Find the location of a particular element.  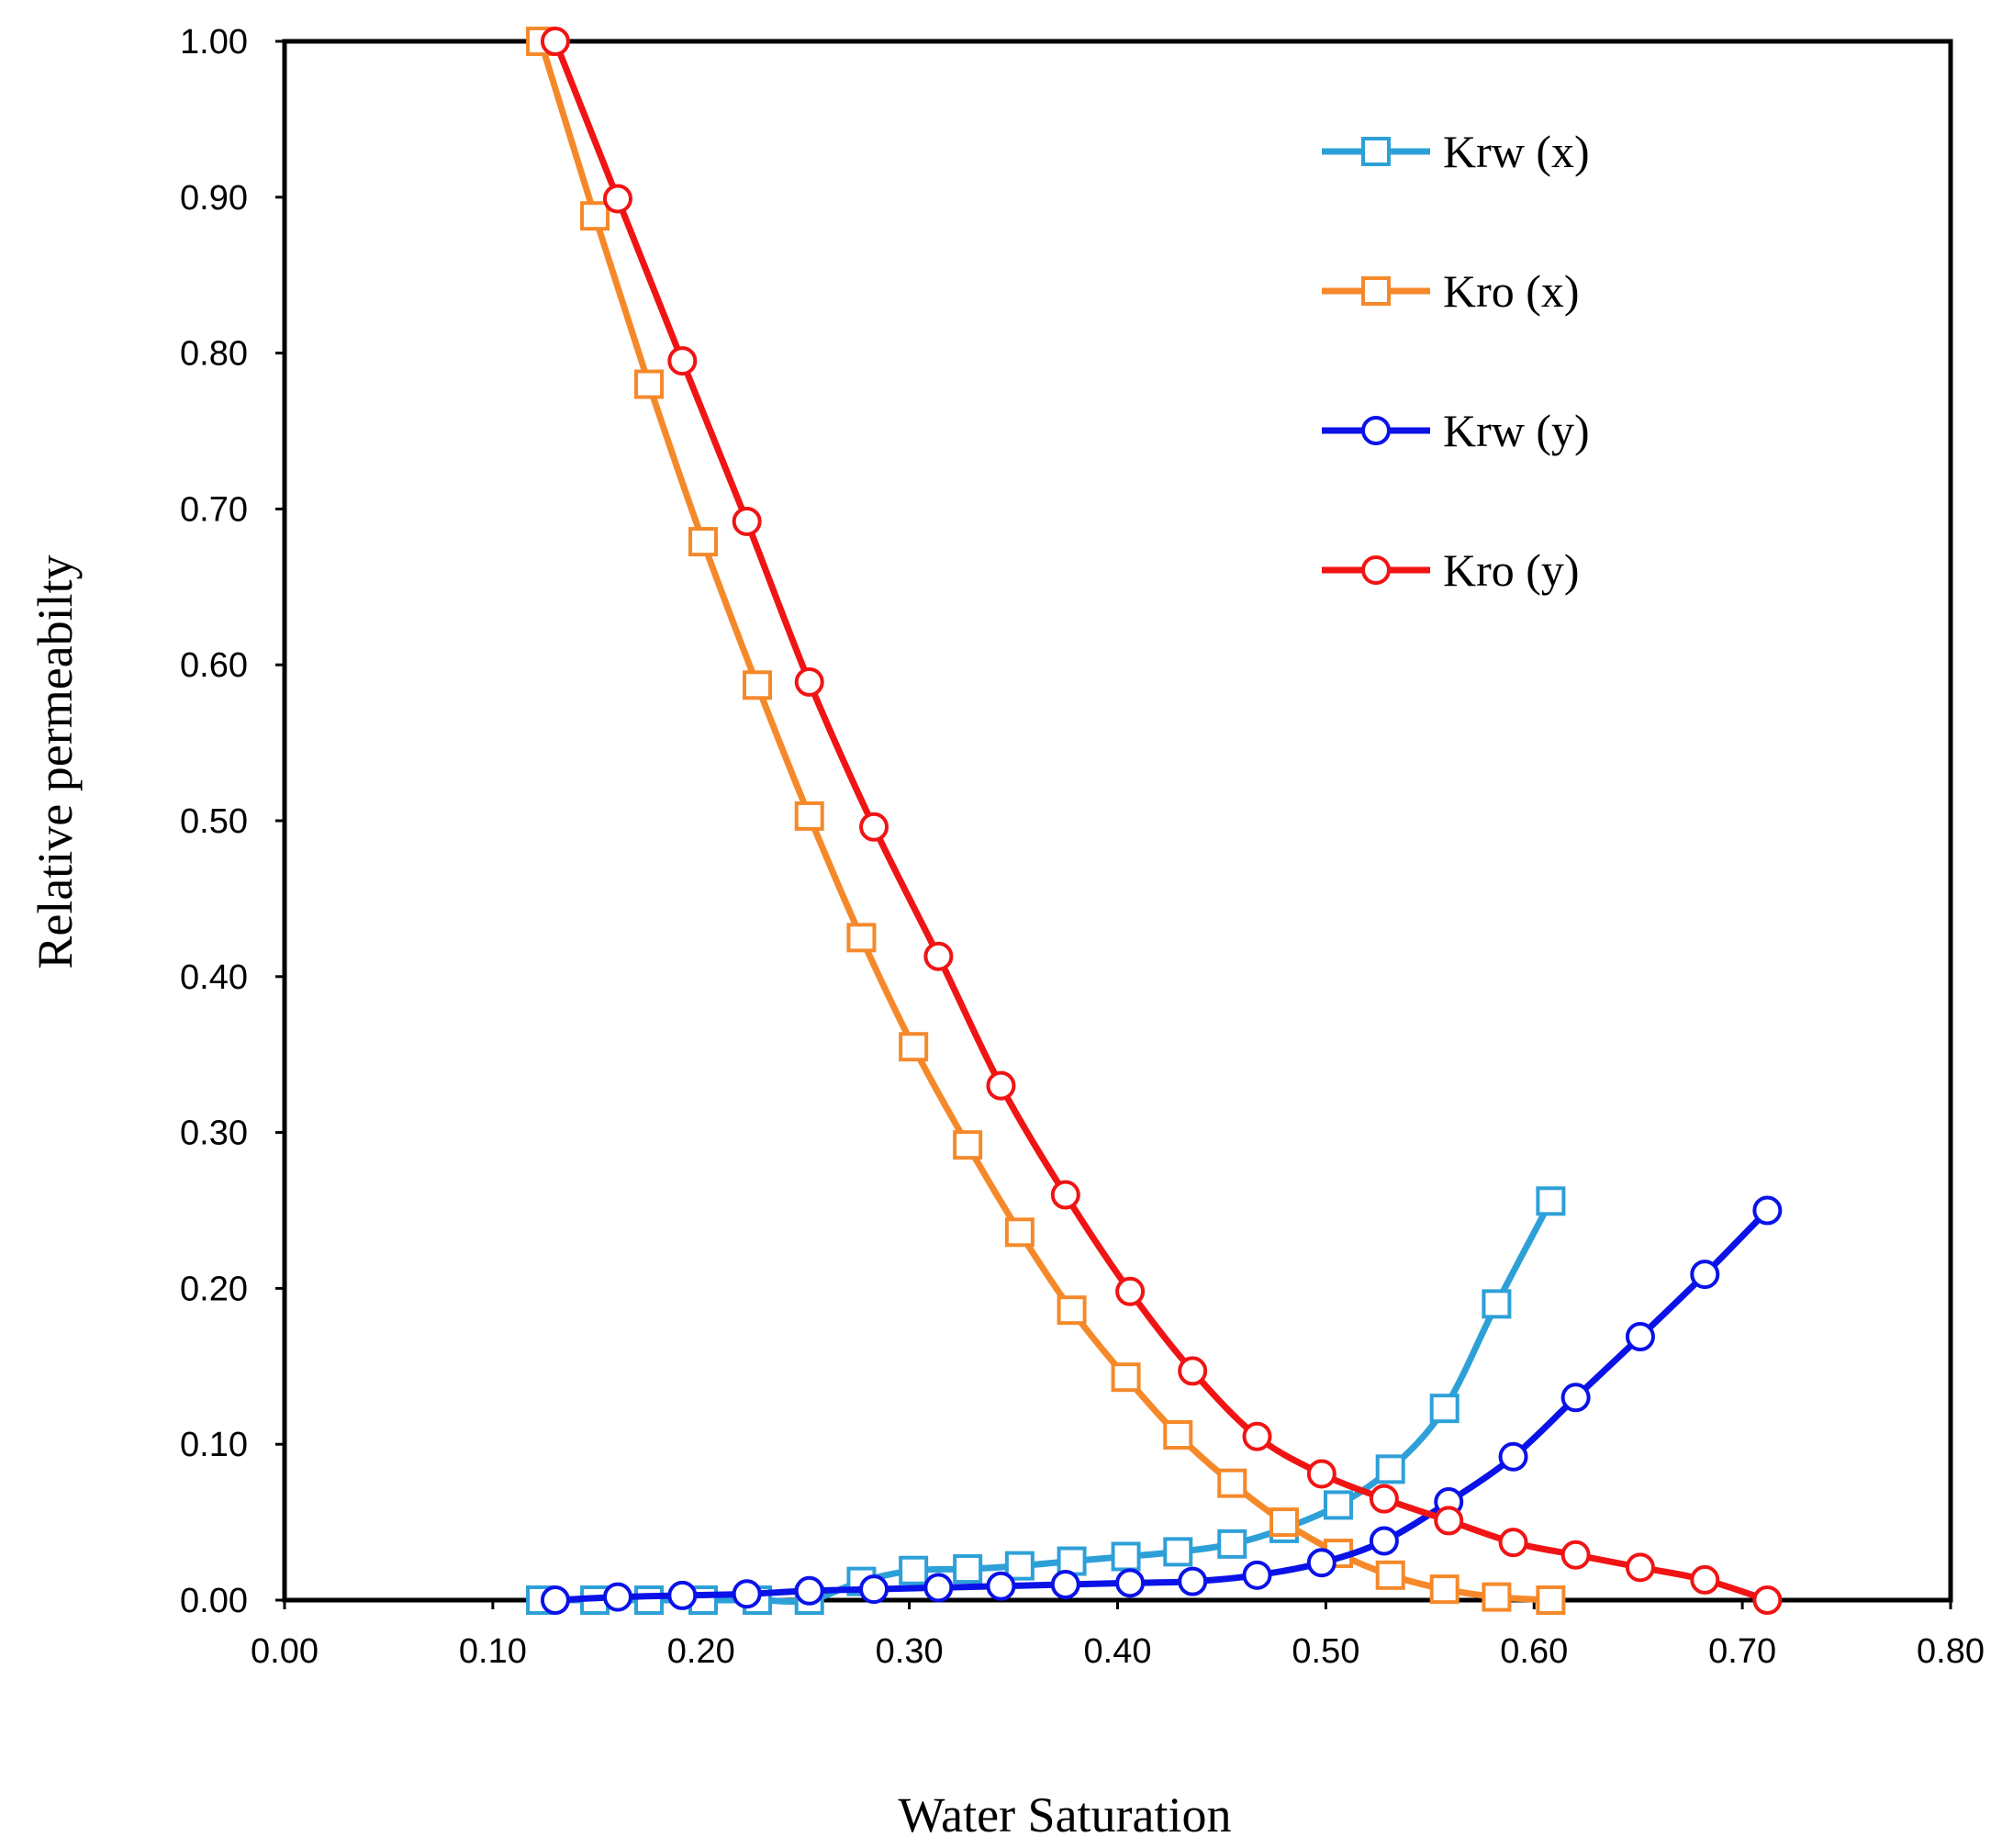

legend-item-krw-x: Krw (x) is located at coordinates (1456, 151).